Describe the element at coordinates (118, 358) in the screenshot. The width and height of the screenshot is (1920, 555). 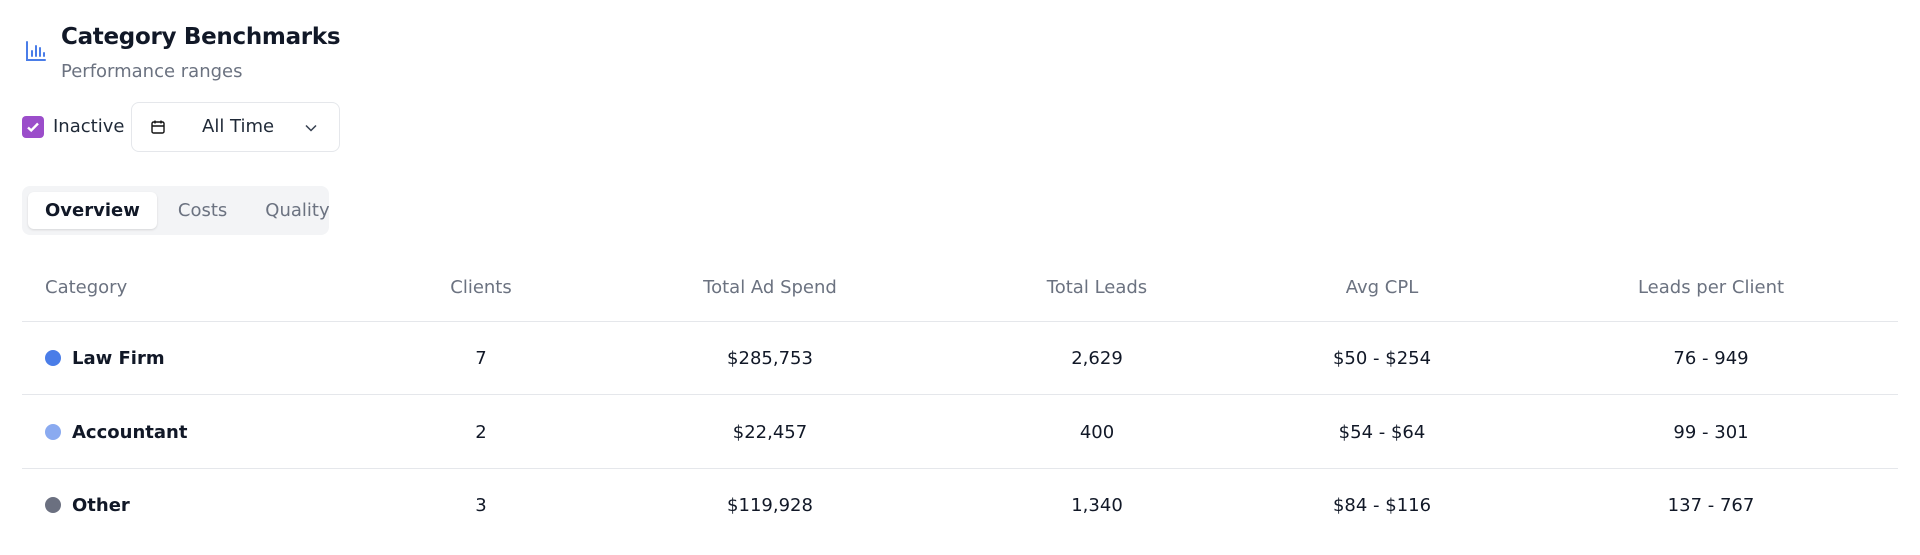
I see `category-name: Law Firm` at that location.